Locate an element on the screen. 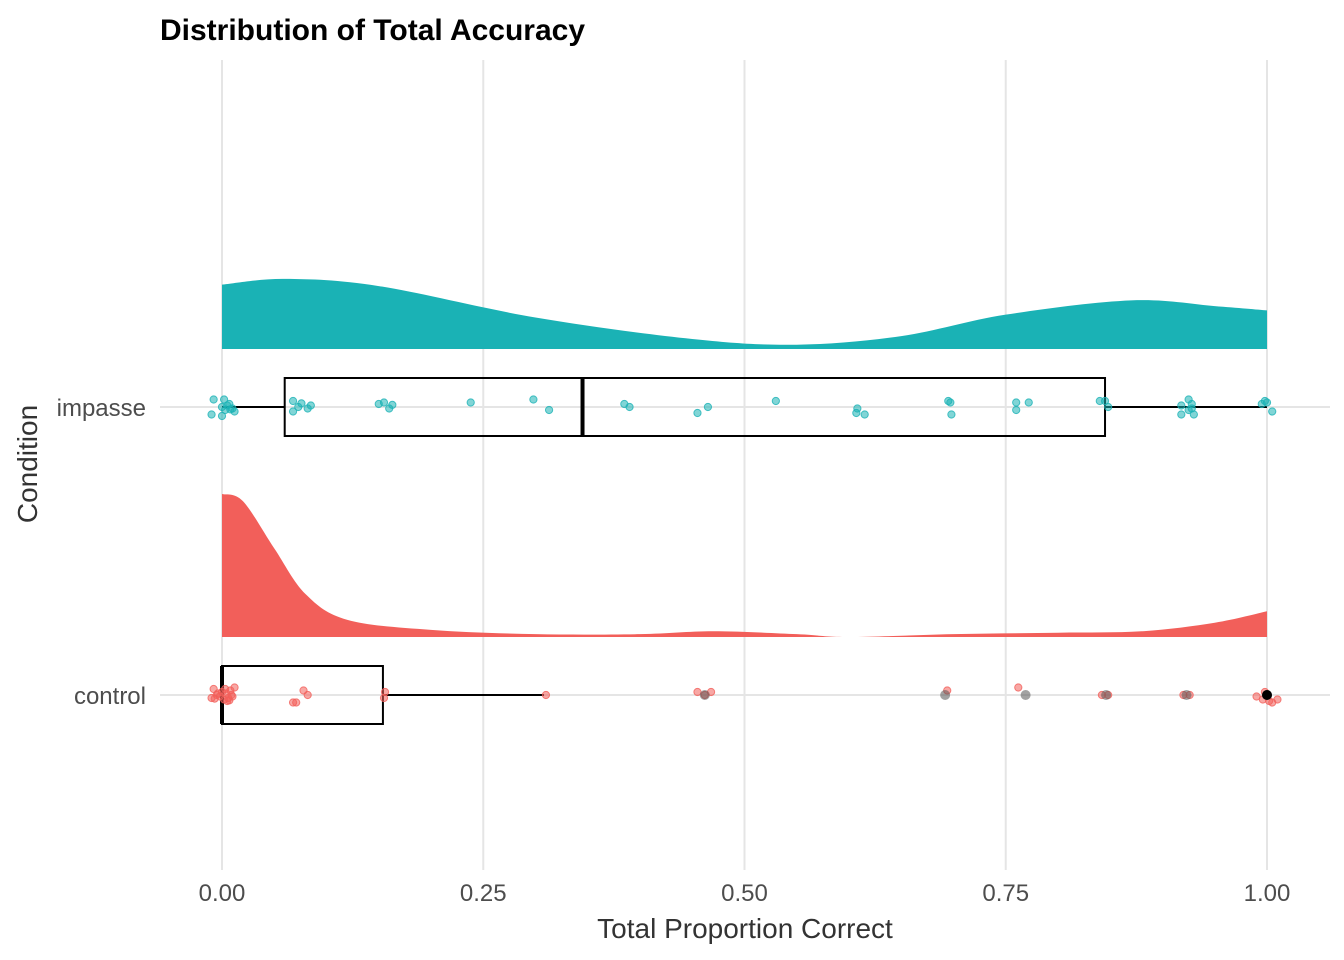  x-axis-title: Total Proportion Correct is located at coordinates (745, 928).